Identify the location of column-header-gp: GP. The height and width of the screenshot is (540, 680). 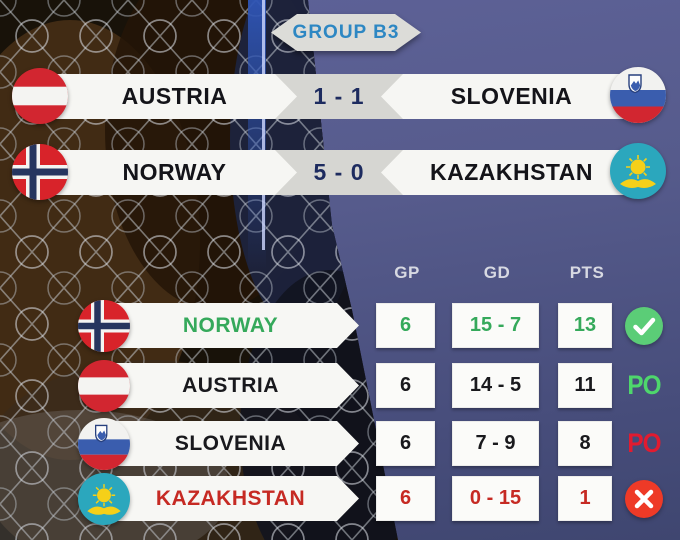
(407, 272).